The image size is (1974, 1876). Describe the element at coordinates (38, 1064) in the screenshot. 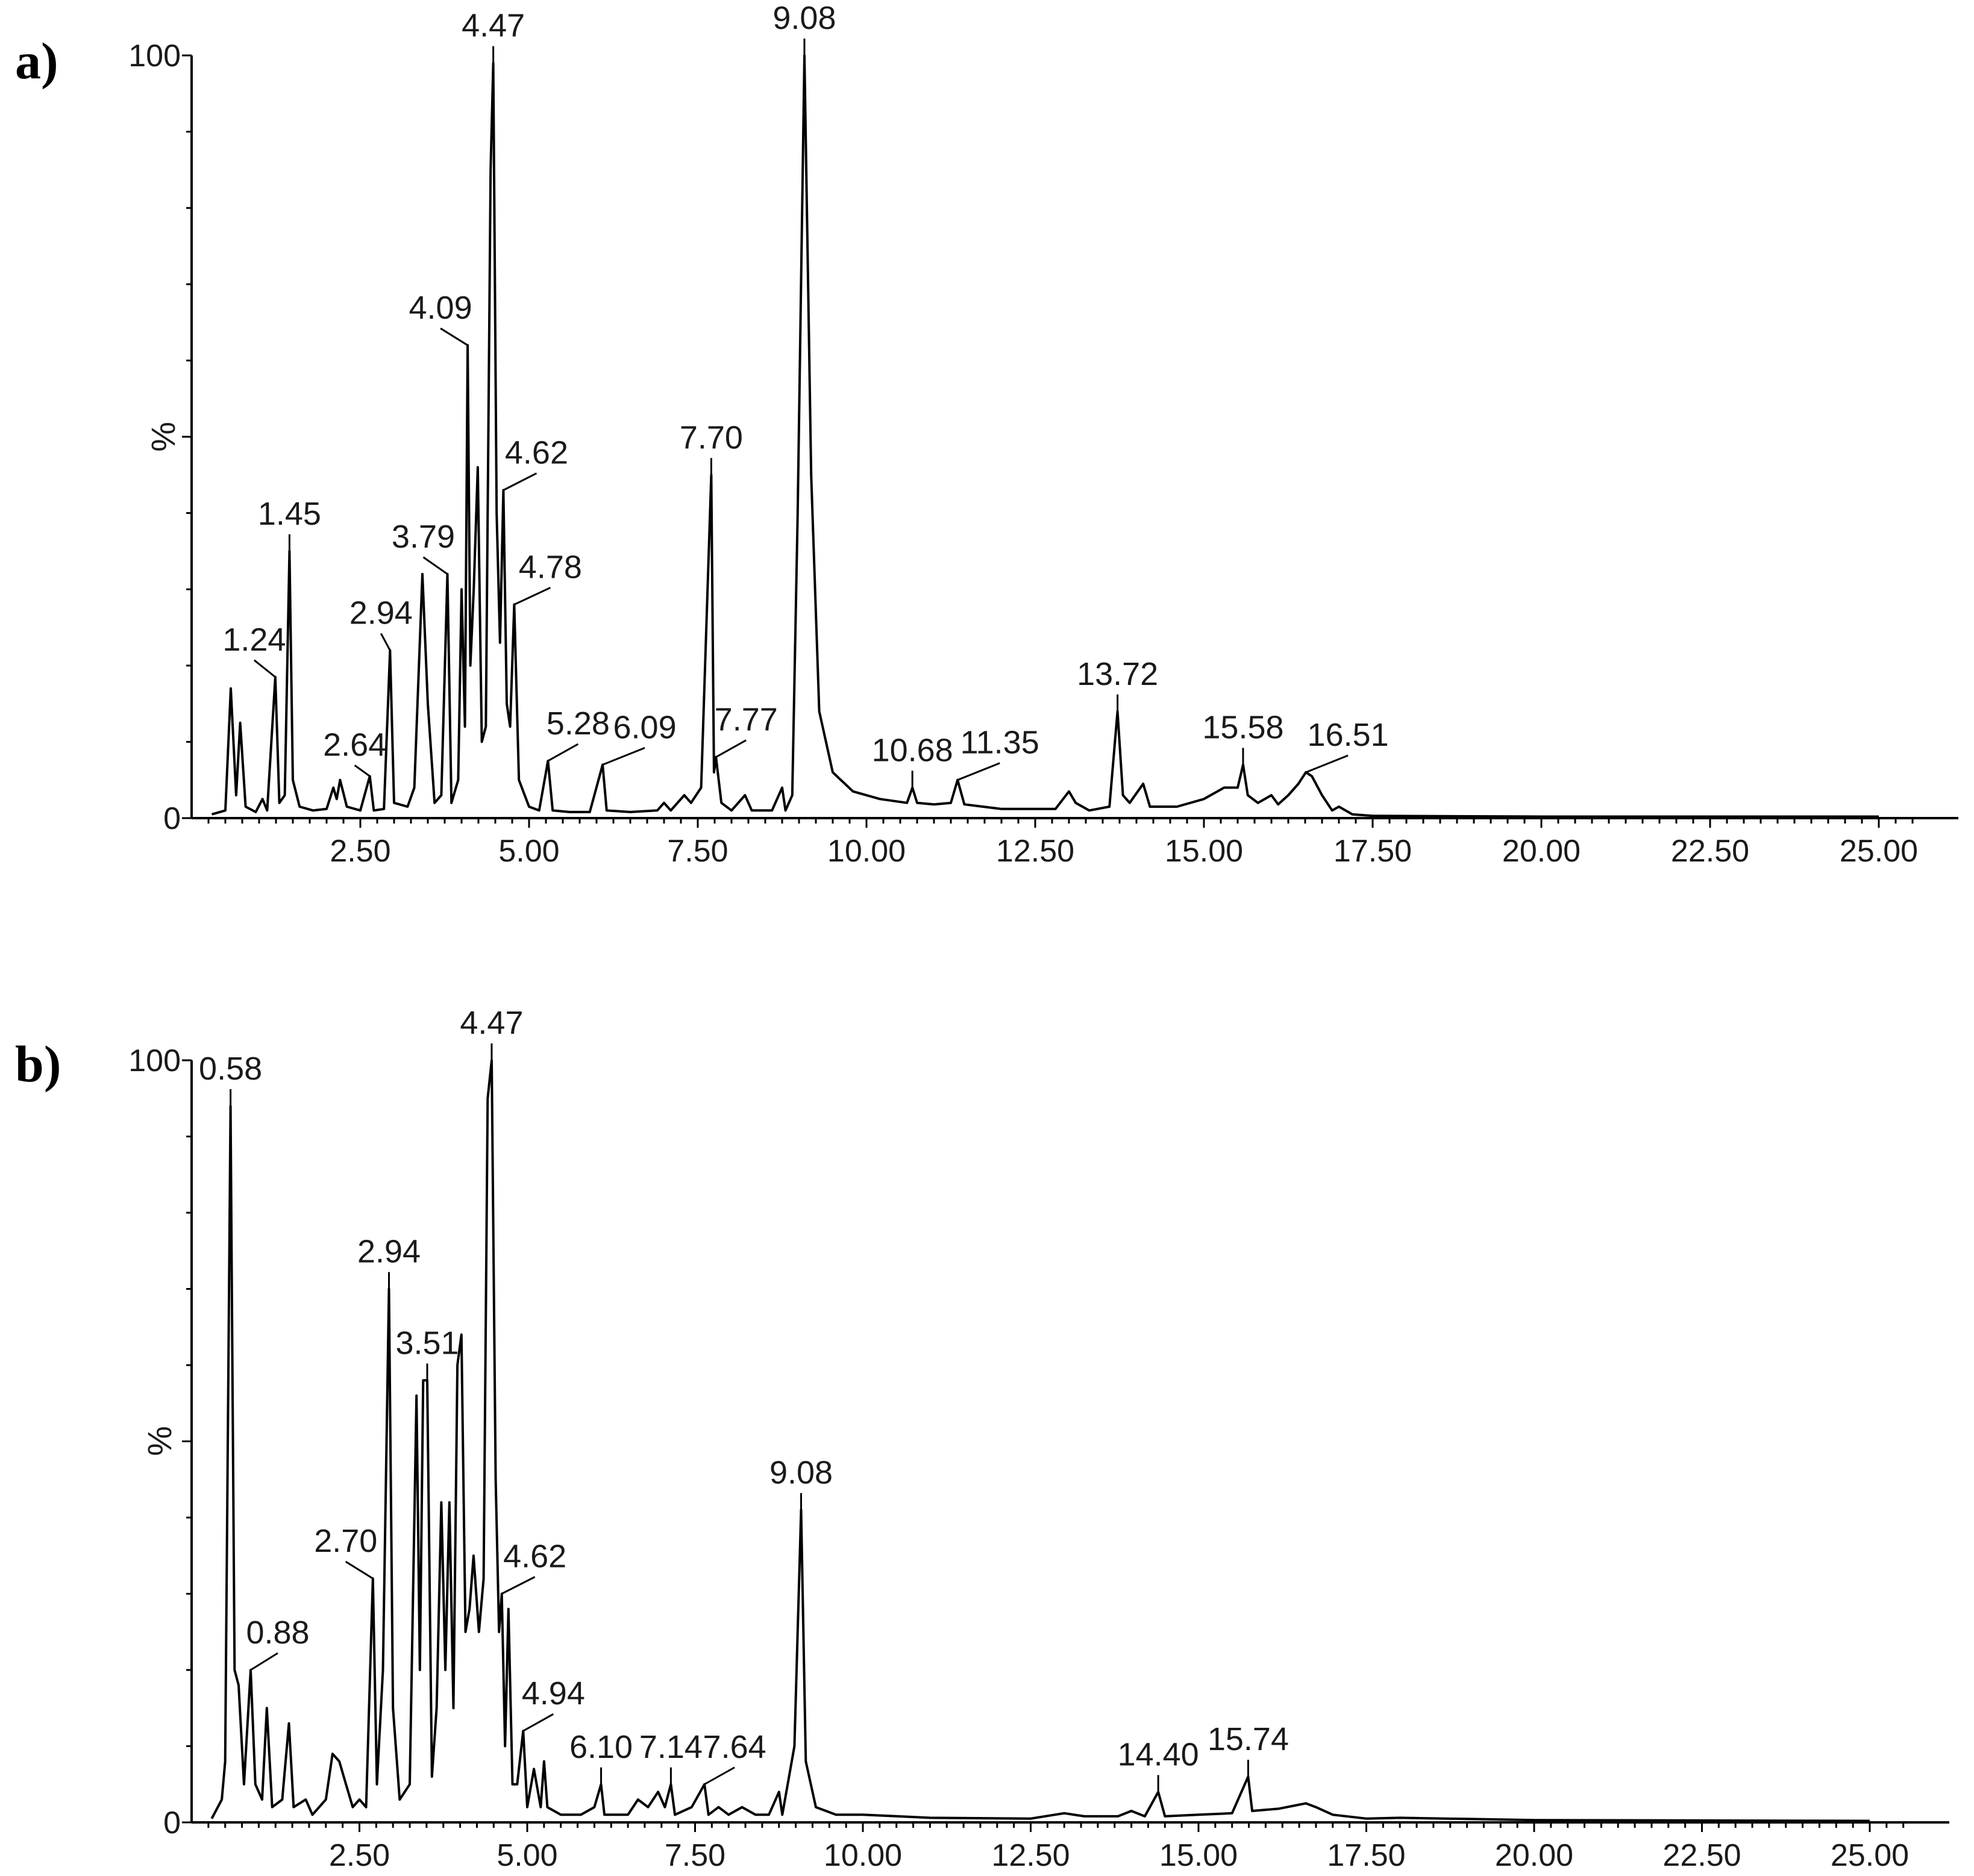

I see `panel-label-b: b)` at that location.